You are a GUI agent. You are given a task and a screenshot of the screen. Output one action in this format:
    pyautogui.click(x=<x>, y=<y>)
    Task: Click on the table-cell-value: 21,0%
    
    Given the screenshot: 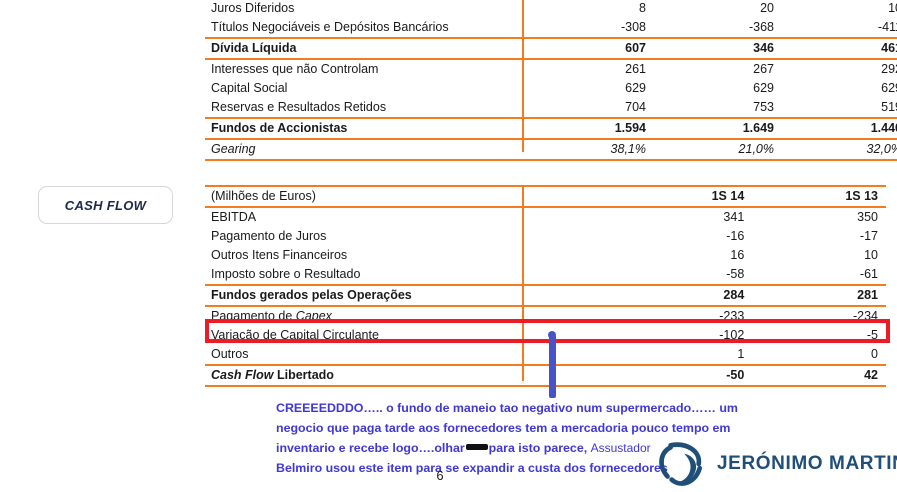 What is the action you would take?
    pyautogui.click(x=718, y=150)
    